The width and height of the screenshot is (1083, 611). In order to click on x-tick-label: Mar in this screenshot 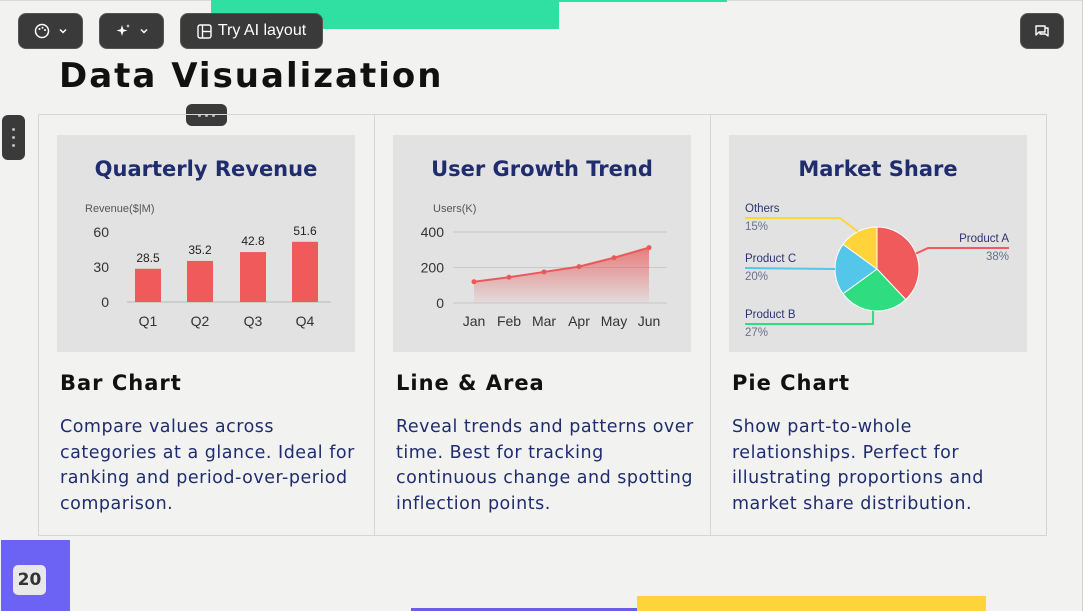, I will do `click(544, 321)`.